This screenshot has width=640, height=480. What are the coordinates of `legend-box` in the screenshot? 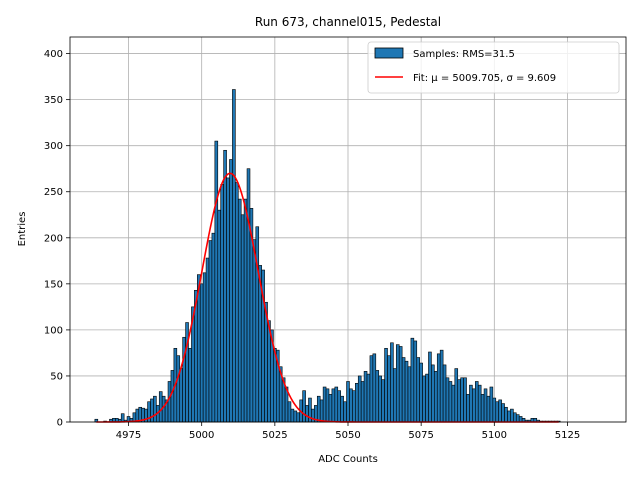 It's located at (493, 67).